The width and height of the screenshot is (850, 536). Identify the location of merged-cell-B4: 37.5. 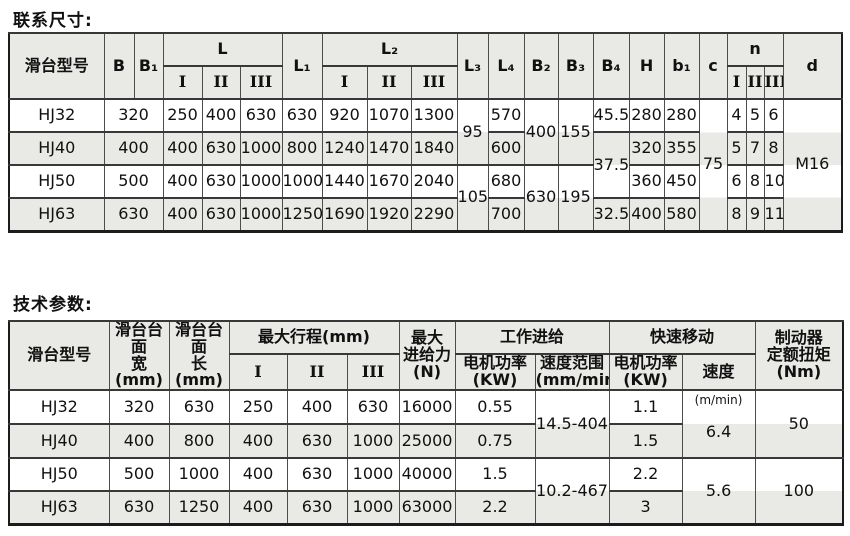
(611, 165).